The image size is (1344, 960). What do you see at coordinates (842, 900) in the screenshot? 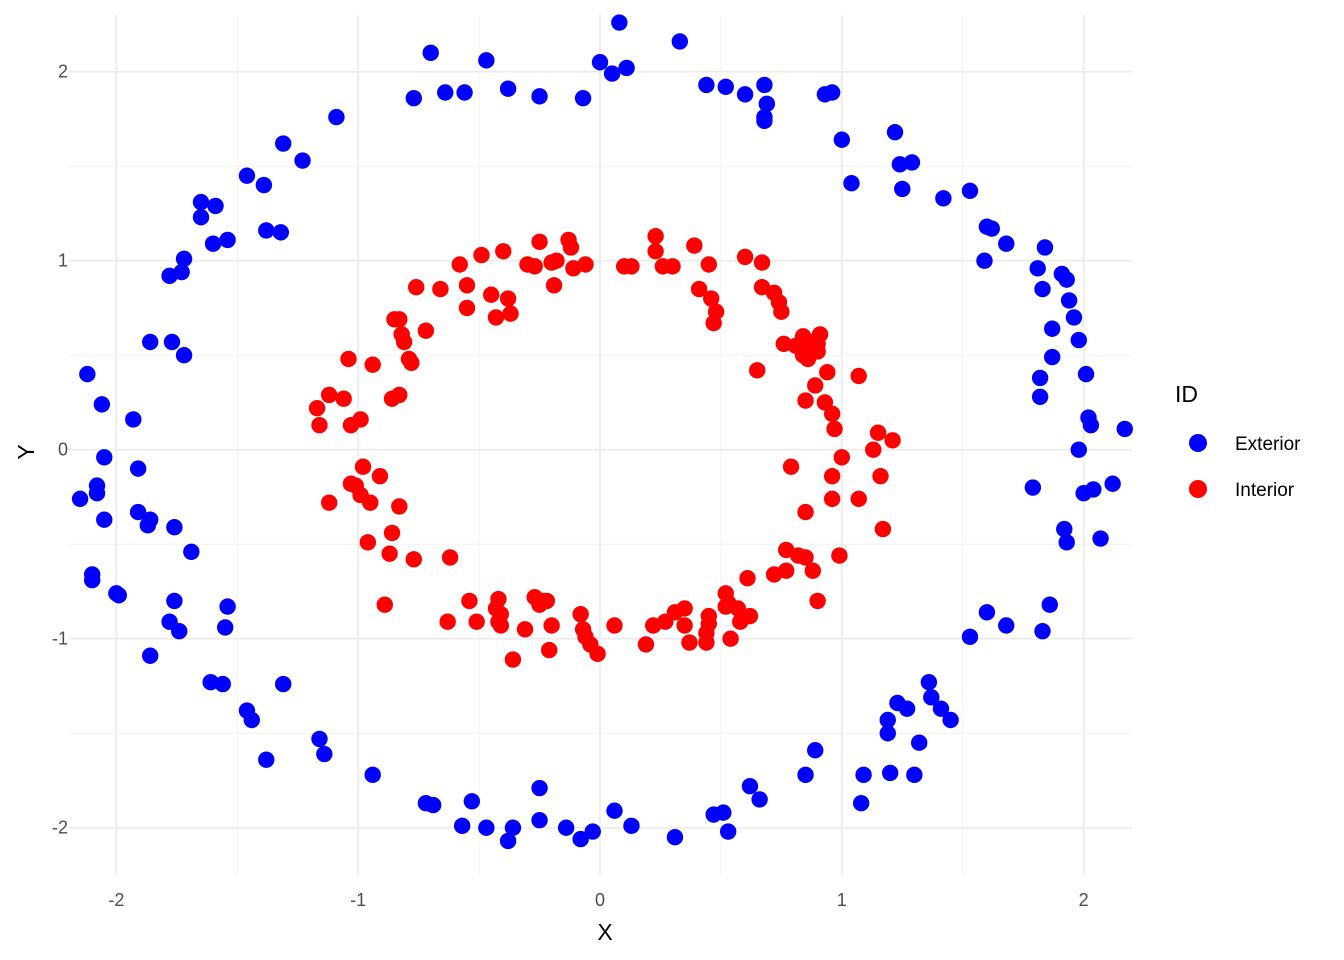
I see `x-tick-label: 1` at bounding box center [842, 900].